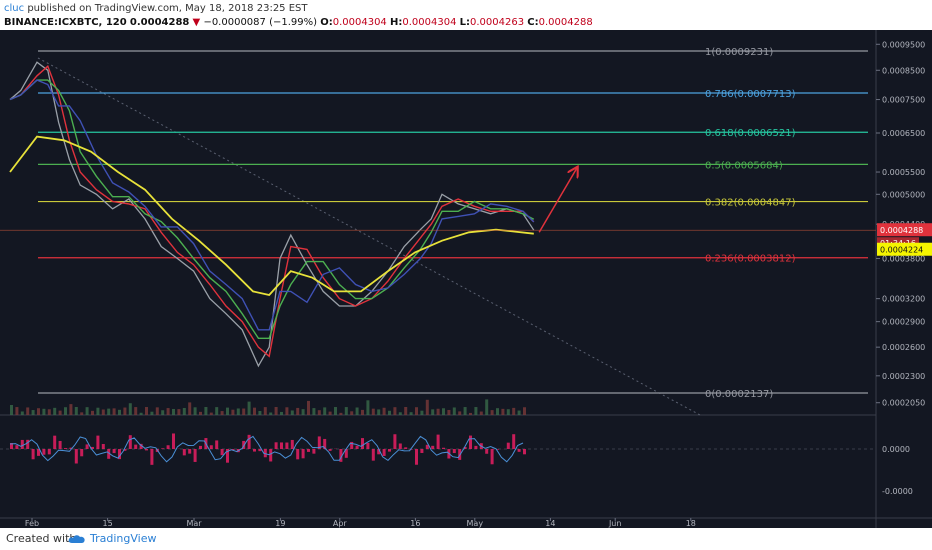  Describe the element at coordinates (429, 22) in the screenshot. I see `high-value: 0.0004304` at that location.